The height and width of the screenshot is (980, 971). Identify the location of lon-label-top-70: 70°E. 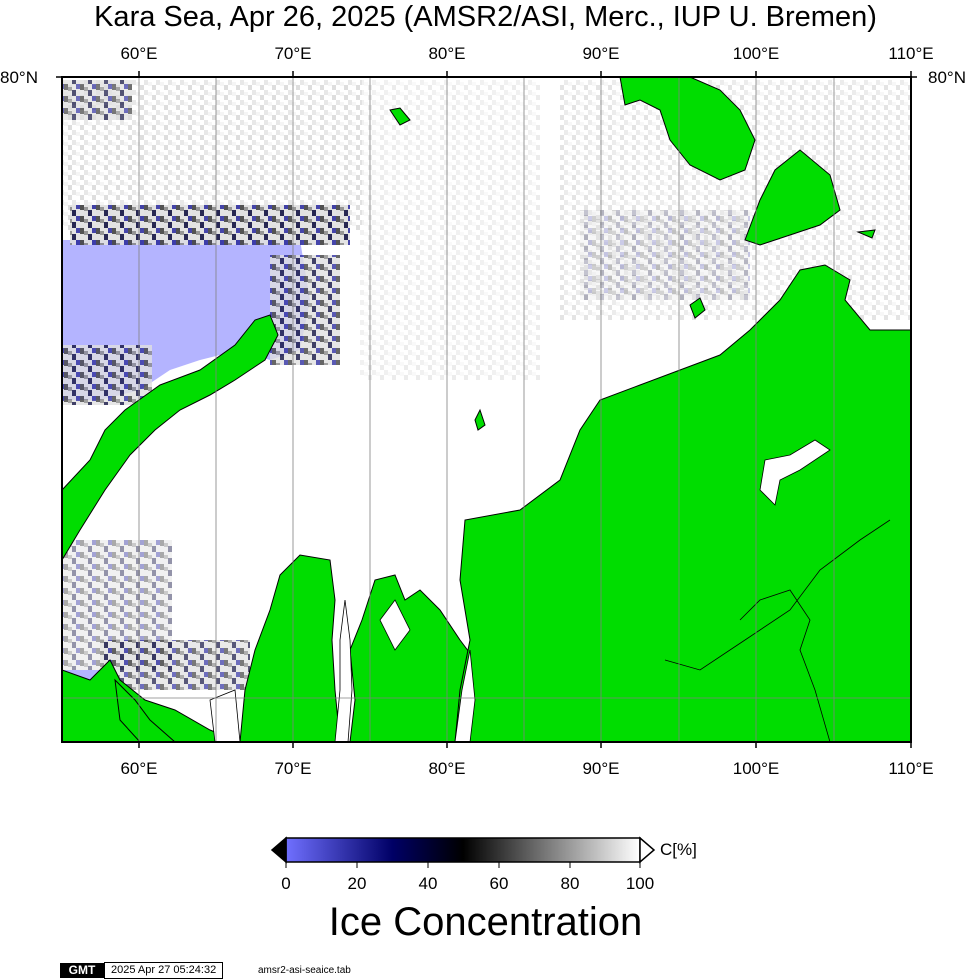
(293, 53).